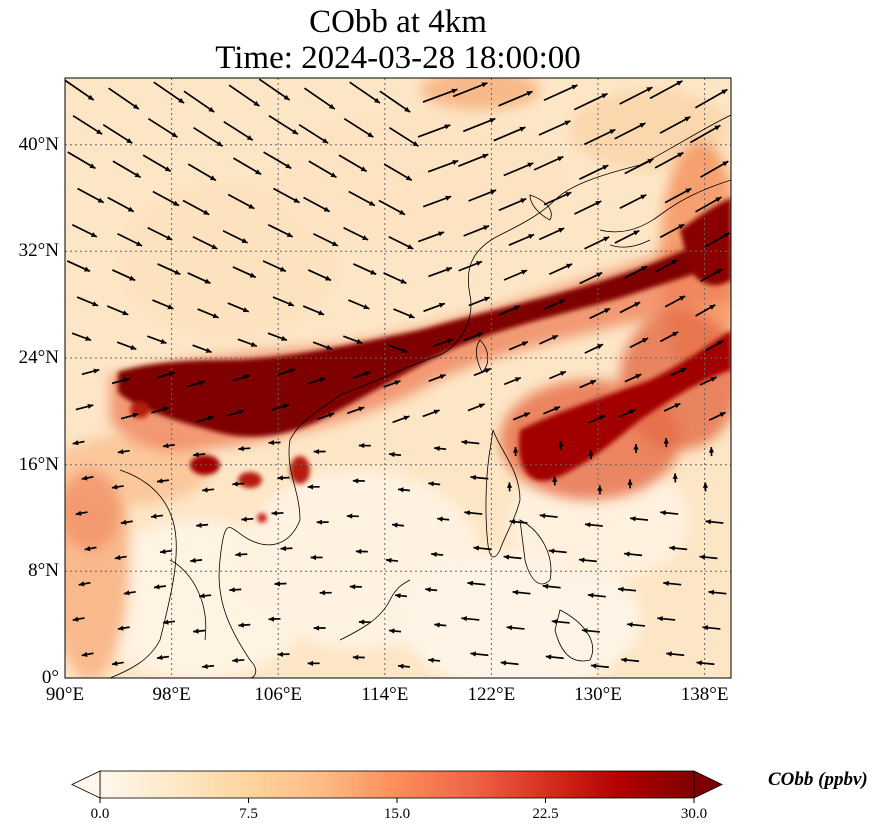 This screenshot has width=887, height=836. I want to click on x-tick-label: 122°E, so click(491, 694).